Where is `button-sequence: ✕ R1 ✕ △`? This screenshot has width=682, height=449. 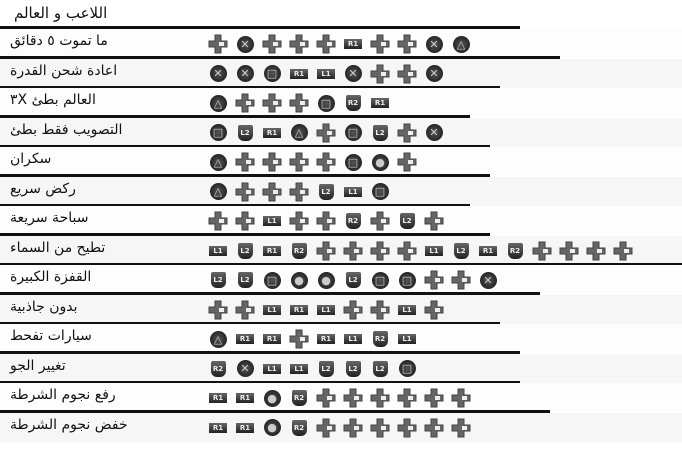
button-sequence: ✕ R1 ✕ △ is located at coordinates (339, 44).